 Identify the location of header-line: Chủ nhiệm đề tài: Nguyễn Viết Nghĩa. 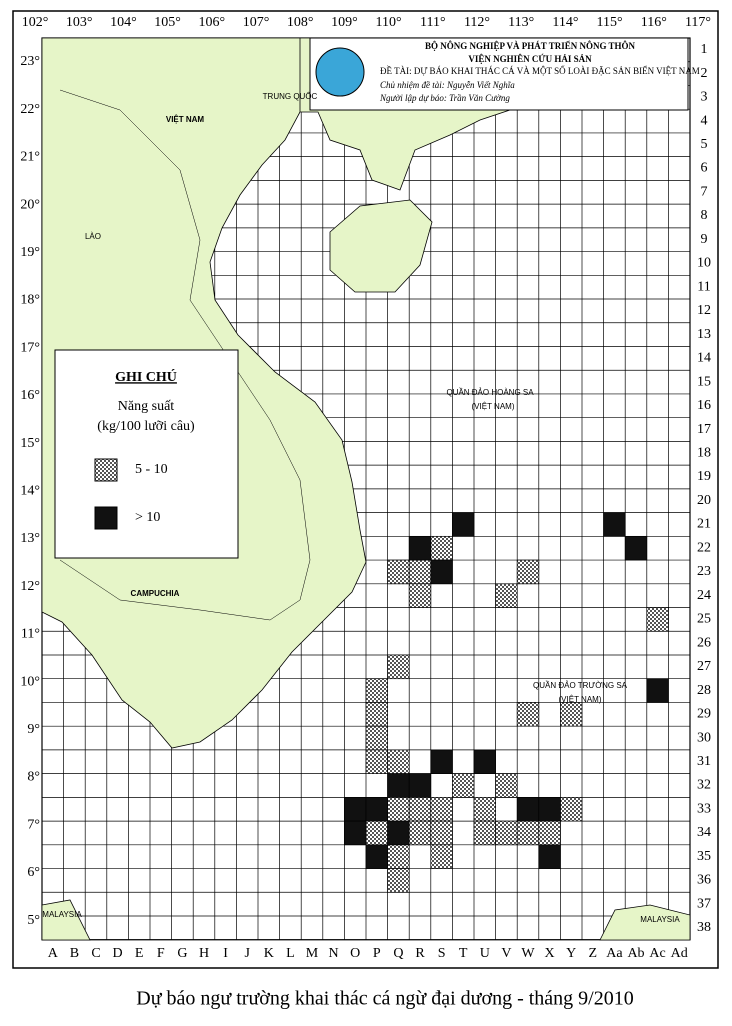
(447, 85).